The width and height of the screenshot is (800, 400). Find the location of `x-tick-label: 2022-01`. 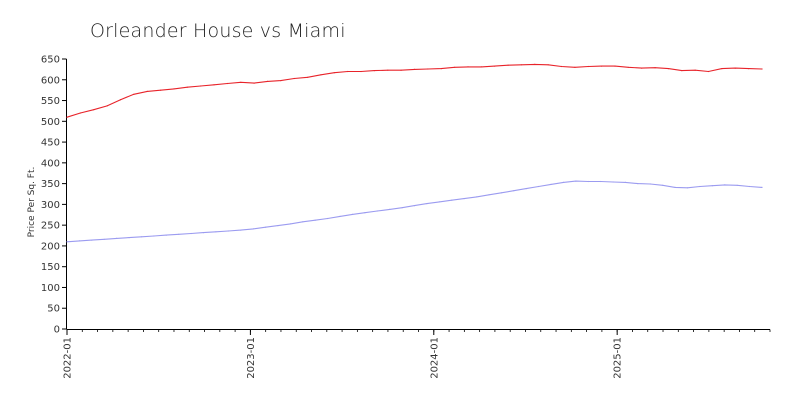

x-tick-label: 2022-01 is located at coordinates (68, 358).